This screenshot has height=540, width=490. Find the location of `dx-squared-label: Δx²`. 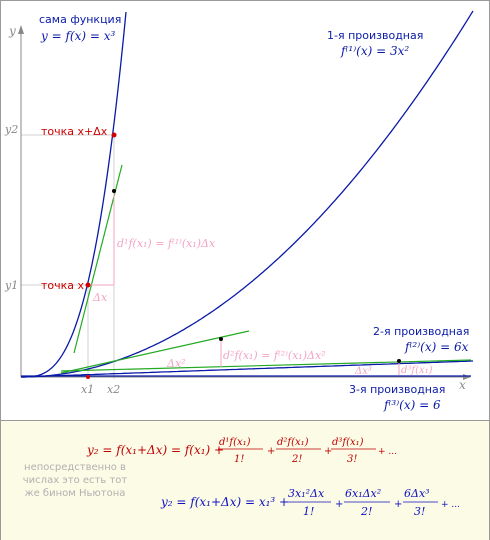

dx-squared-label: Δx² is located at coordinates (176, 363).